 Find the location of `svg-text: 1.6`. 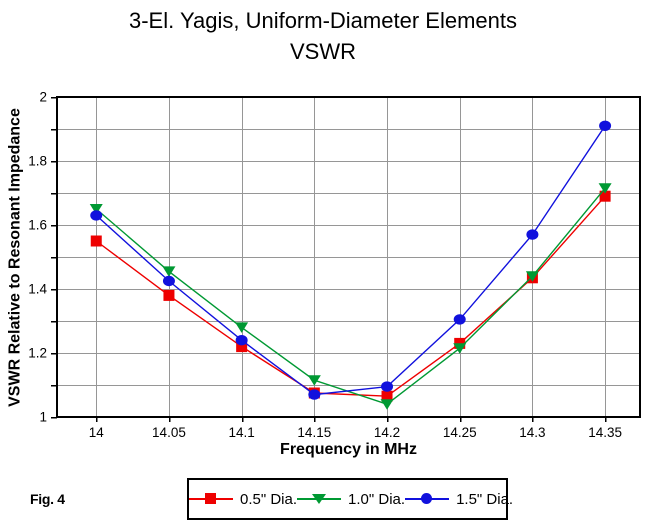

svg-text: 1.6 is located at coordinates (37, 225).